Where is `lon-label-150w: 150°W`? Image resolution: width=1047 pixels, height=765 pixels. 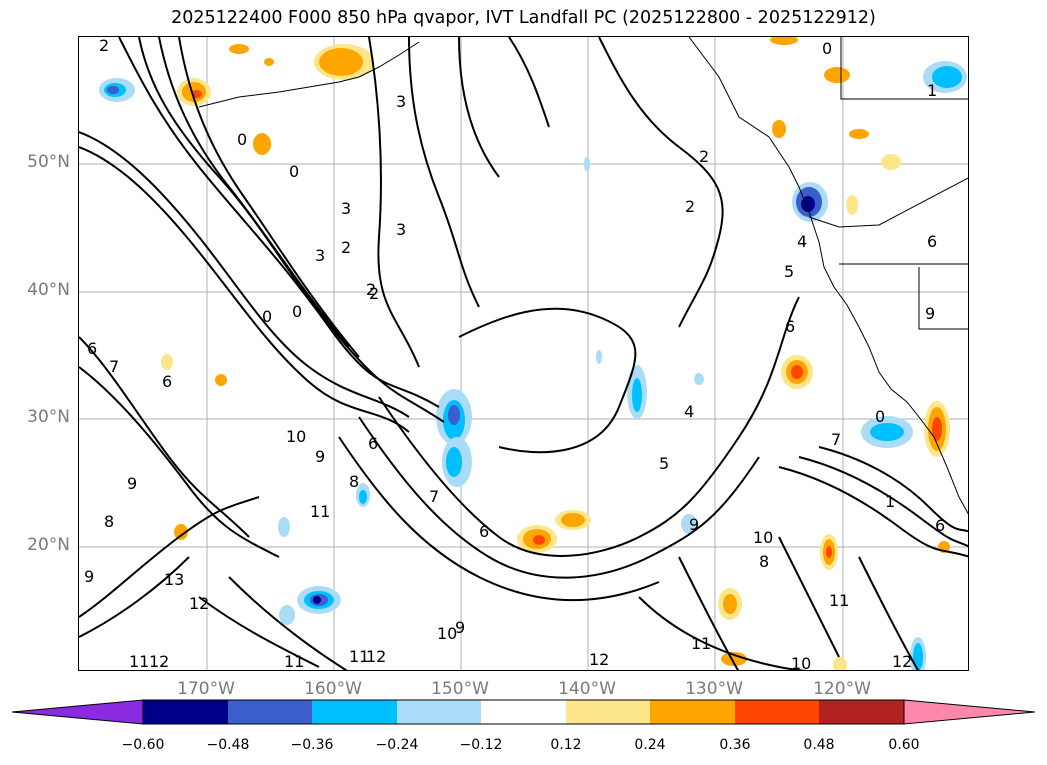
lon-label-150w: 150°W is located at coordinates (460, 689).